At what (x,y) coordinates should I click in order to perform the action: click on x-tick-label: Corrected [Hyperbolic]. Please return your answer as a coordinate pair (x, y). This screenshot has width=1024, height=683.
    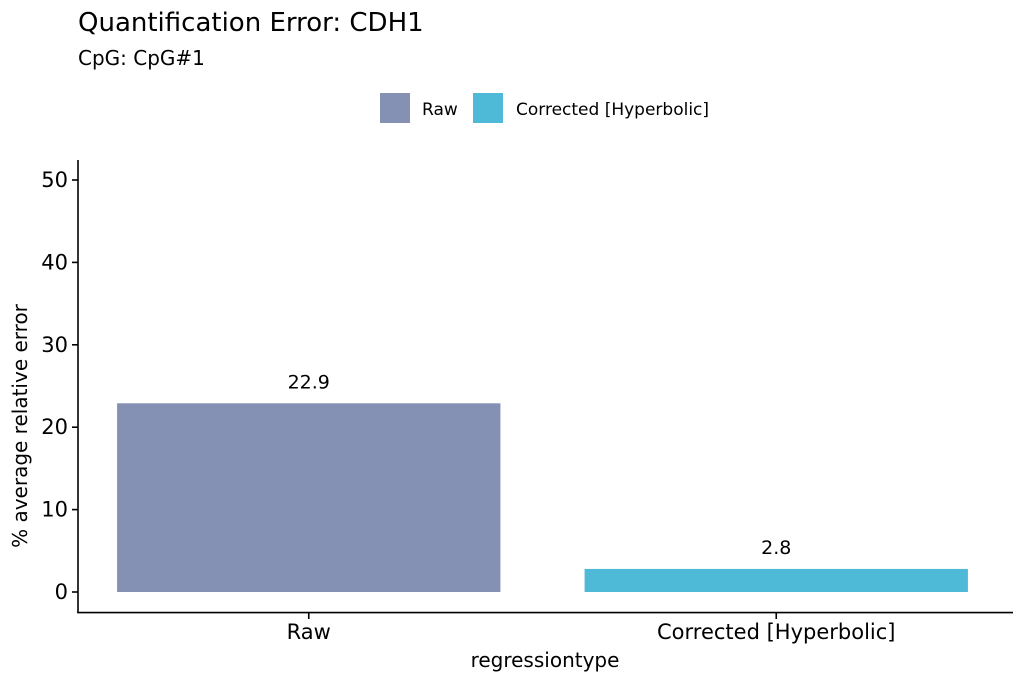
    Looking at the image, I should click on (776, 632).